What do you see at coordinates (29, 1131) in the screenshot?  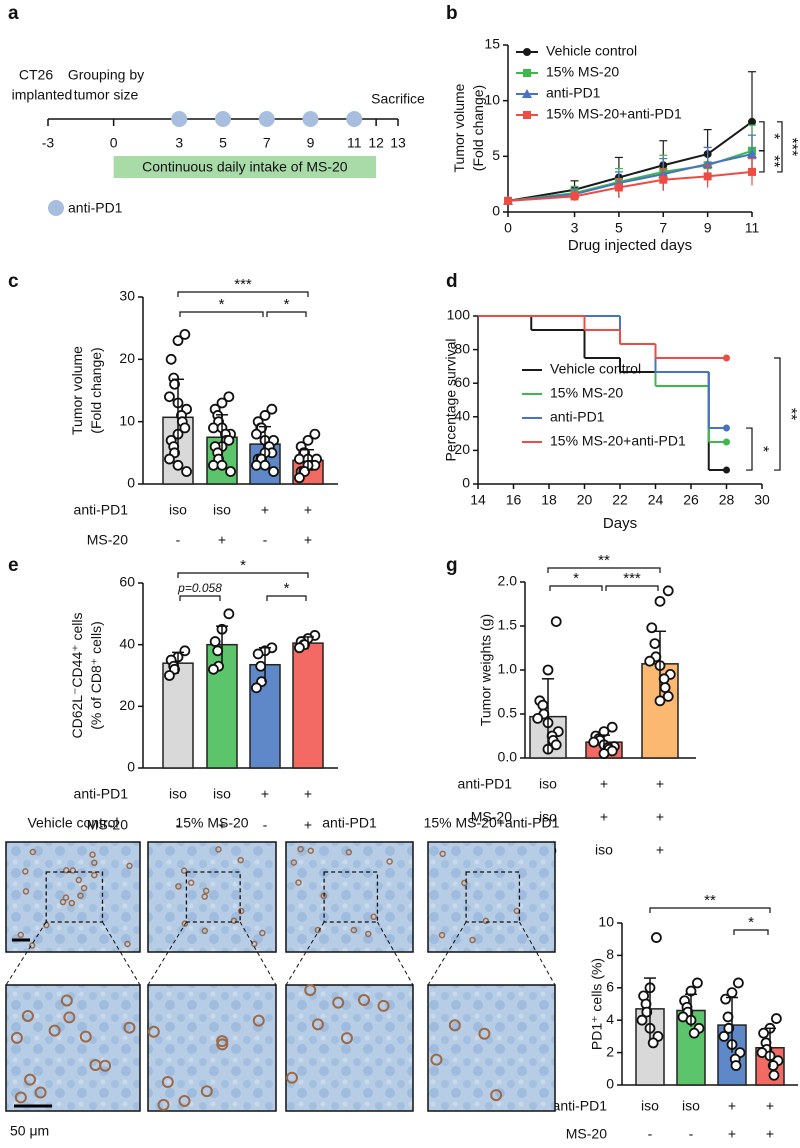 I see `scale-label: 50 μm` at bounding box center [29, 1131].